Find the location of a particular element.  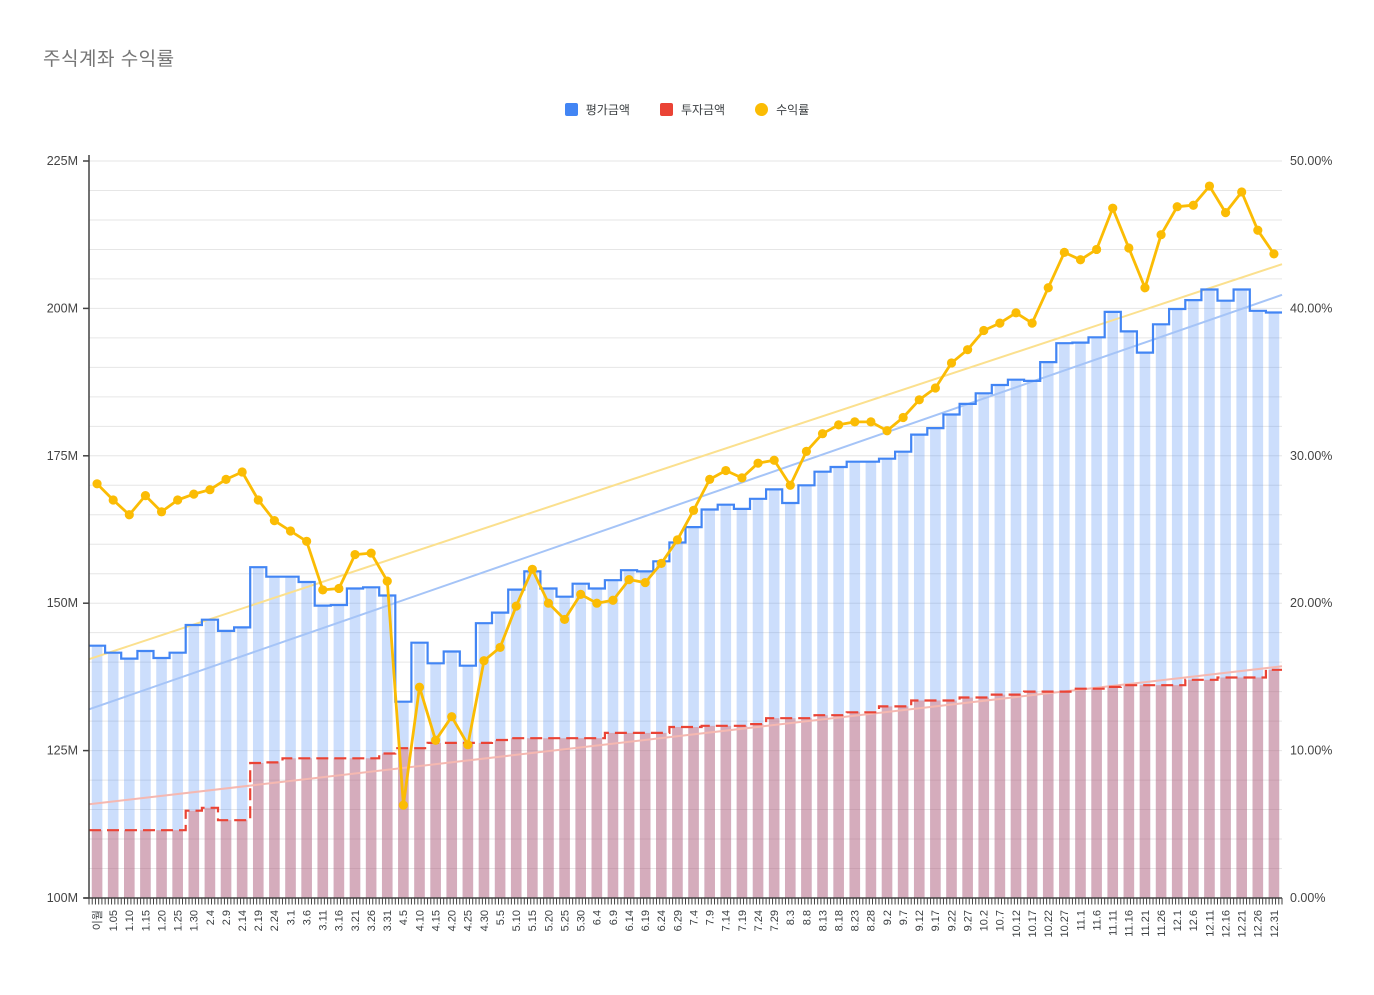

svg-text: 125M is located at coordinates (62, 751).